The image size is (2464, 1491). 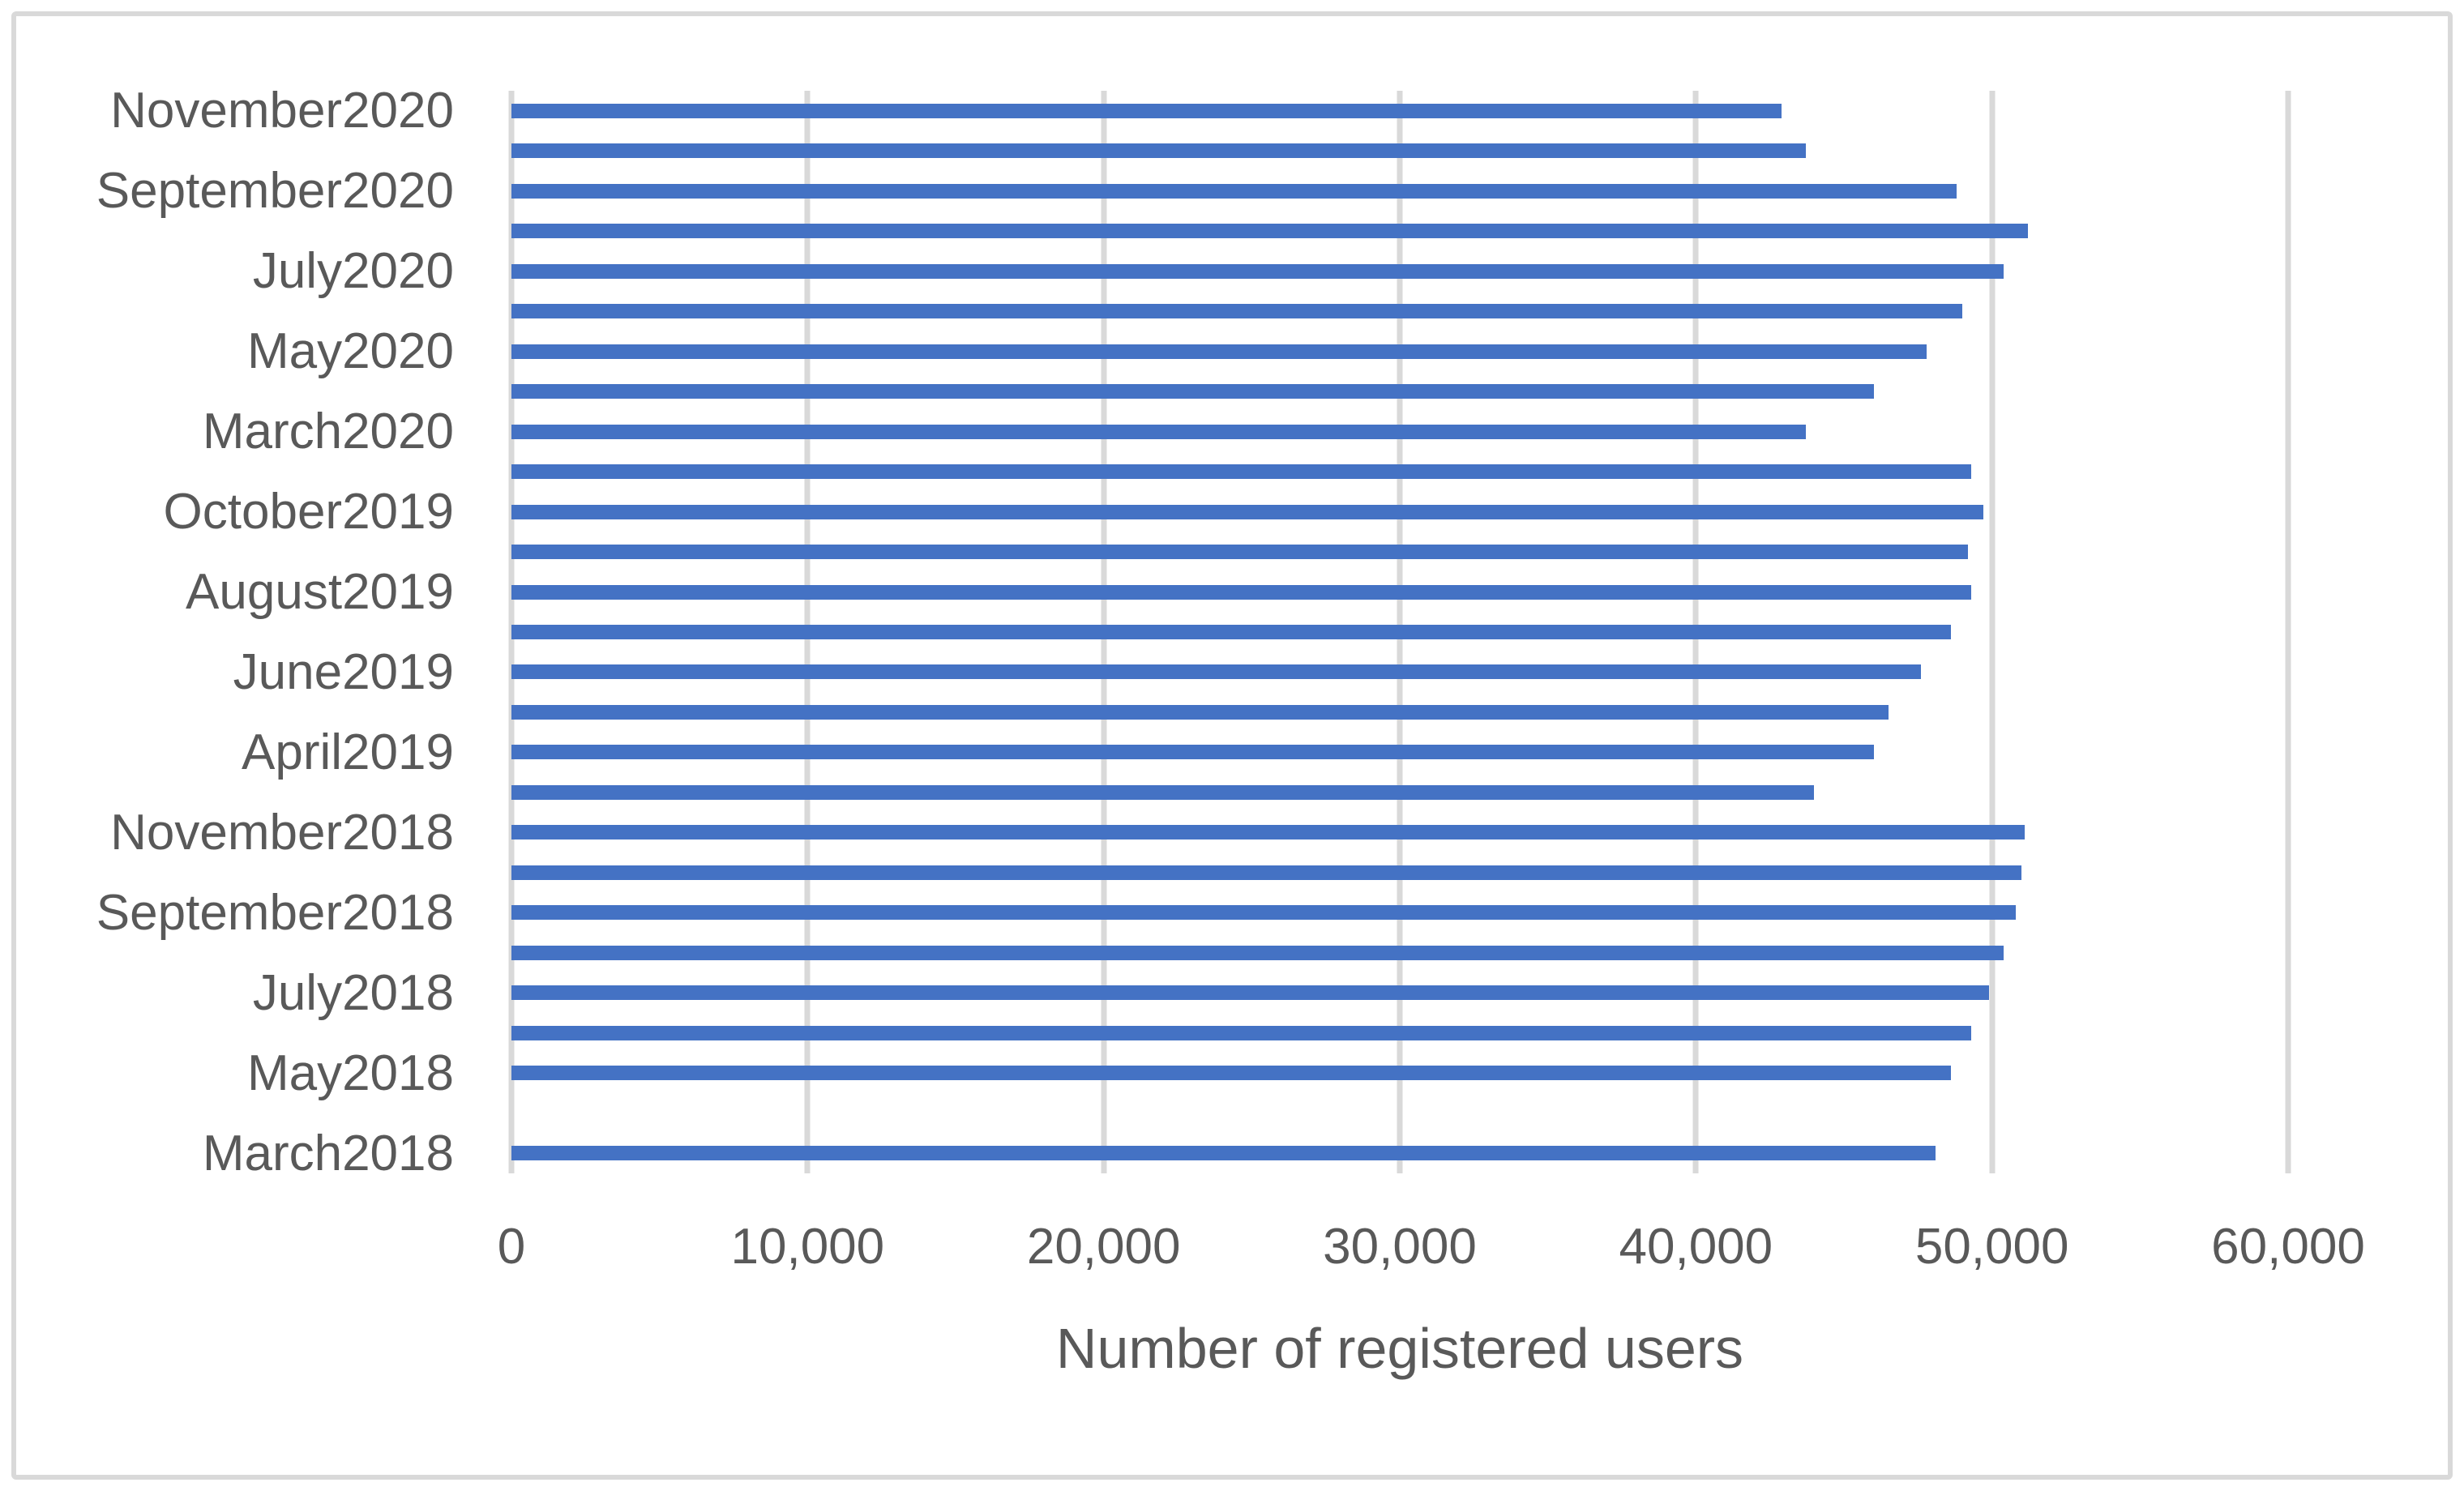 I want to click on category-label: March2018, so click(x=328, y=1153).